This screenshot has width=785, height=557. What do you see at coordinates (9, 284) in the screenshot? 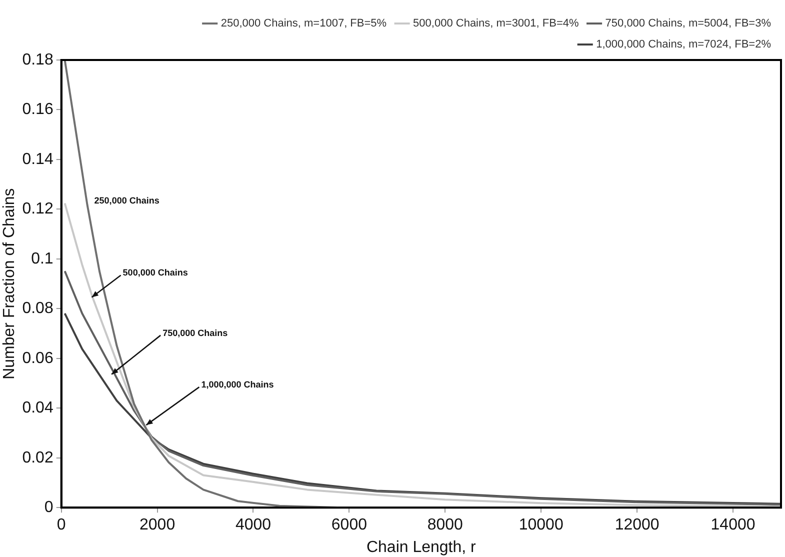
I see `y-axis-title: Number Fraction of Chains` at bounding box center [9, 284].